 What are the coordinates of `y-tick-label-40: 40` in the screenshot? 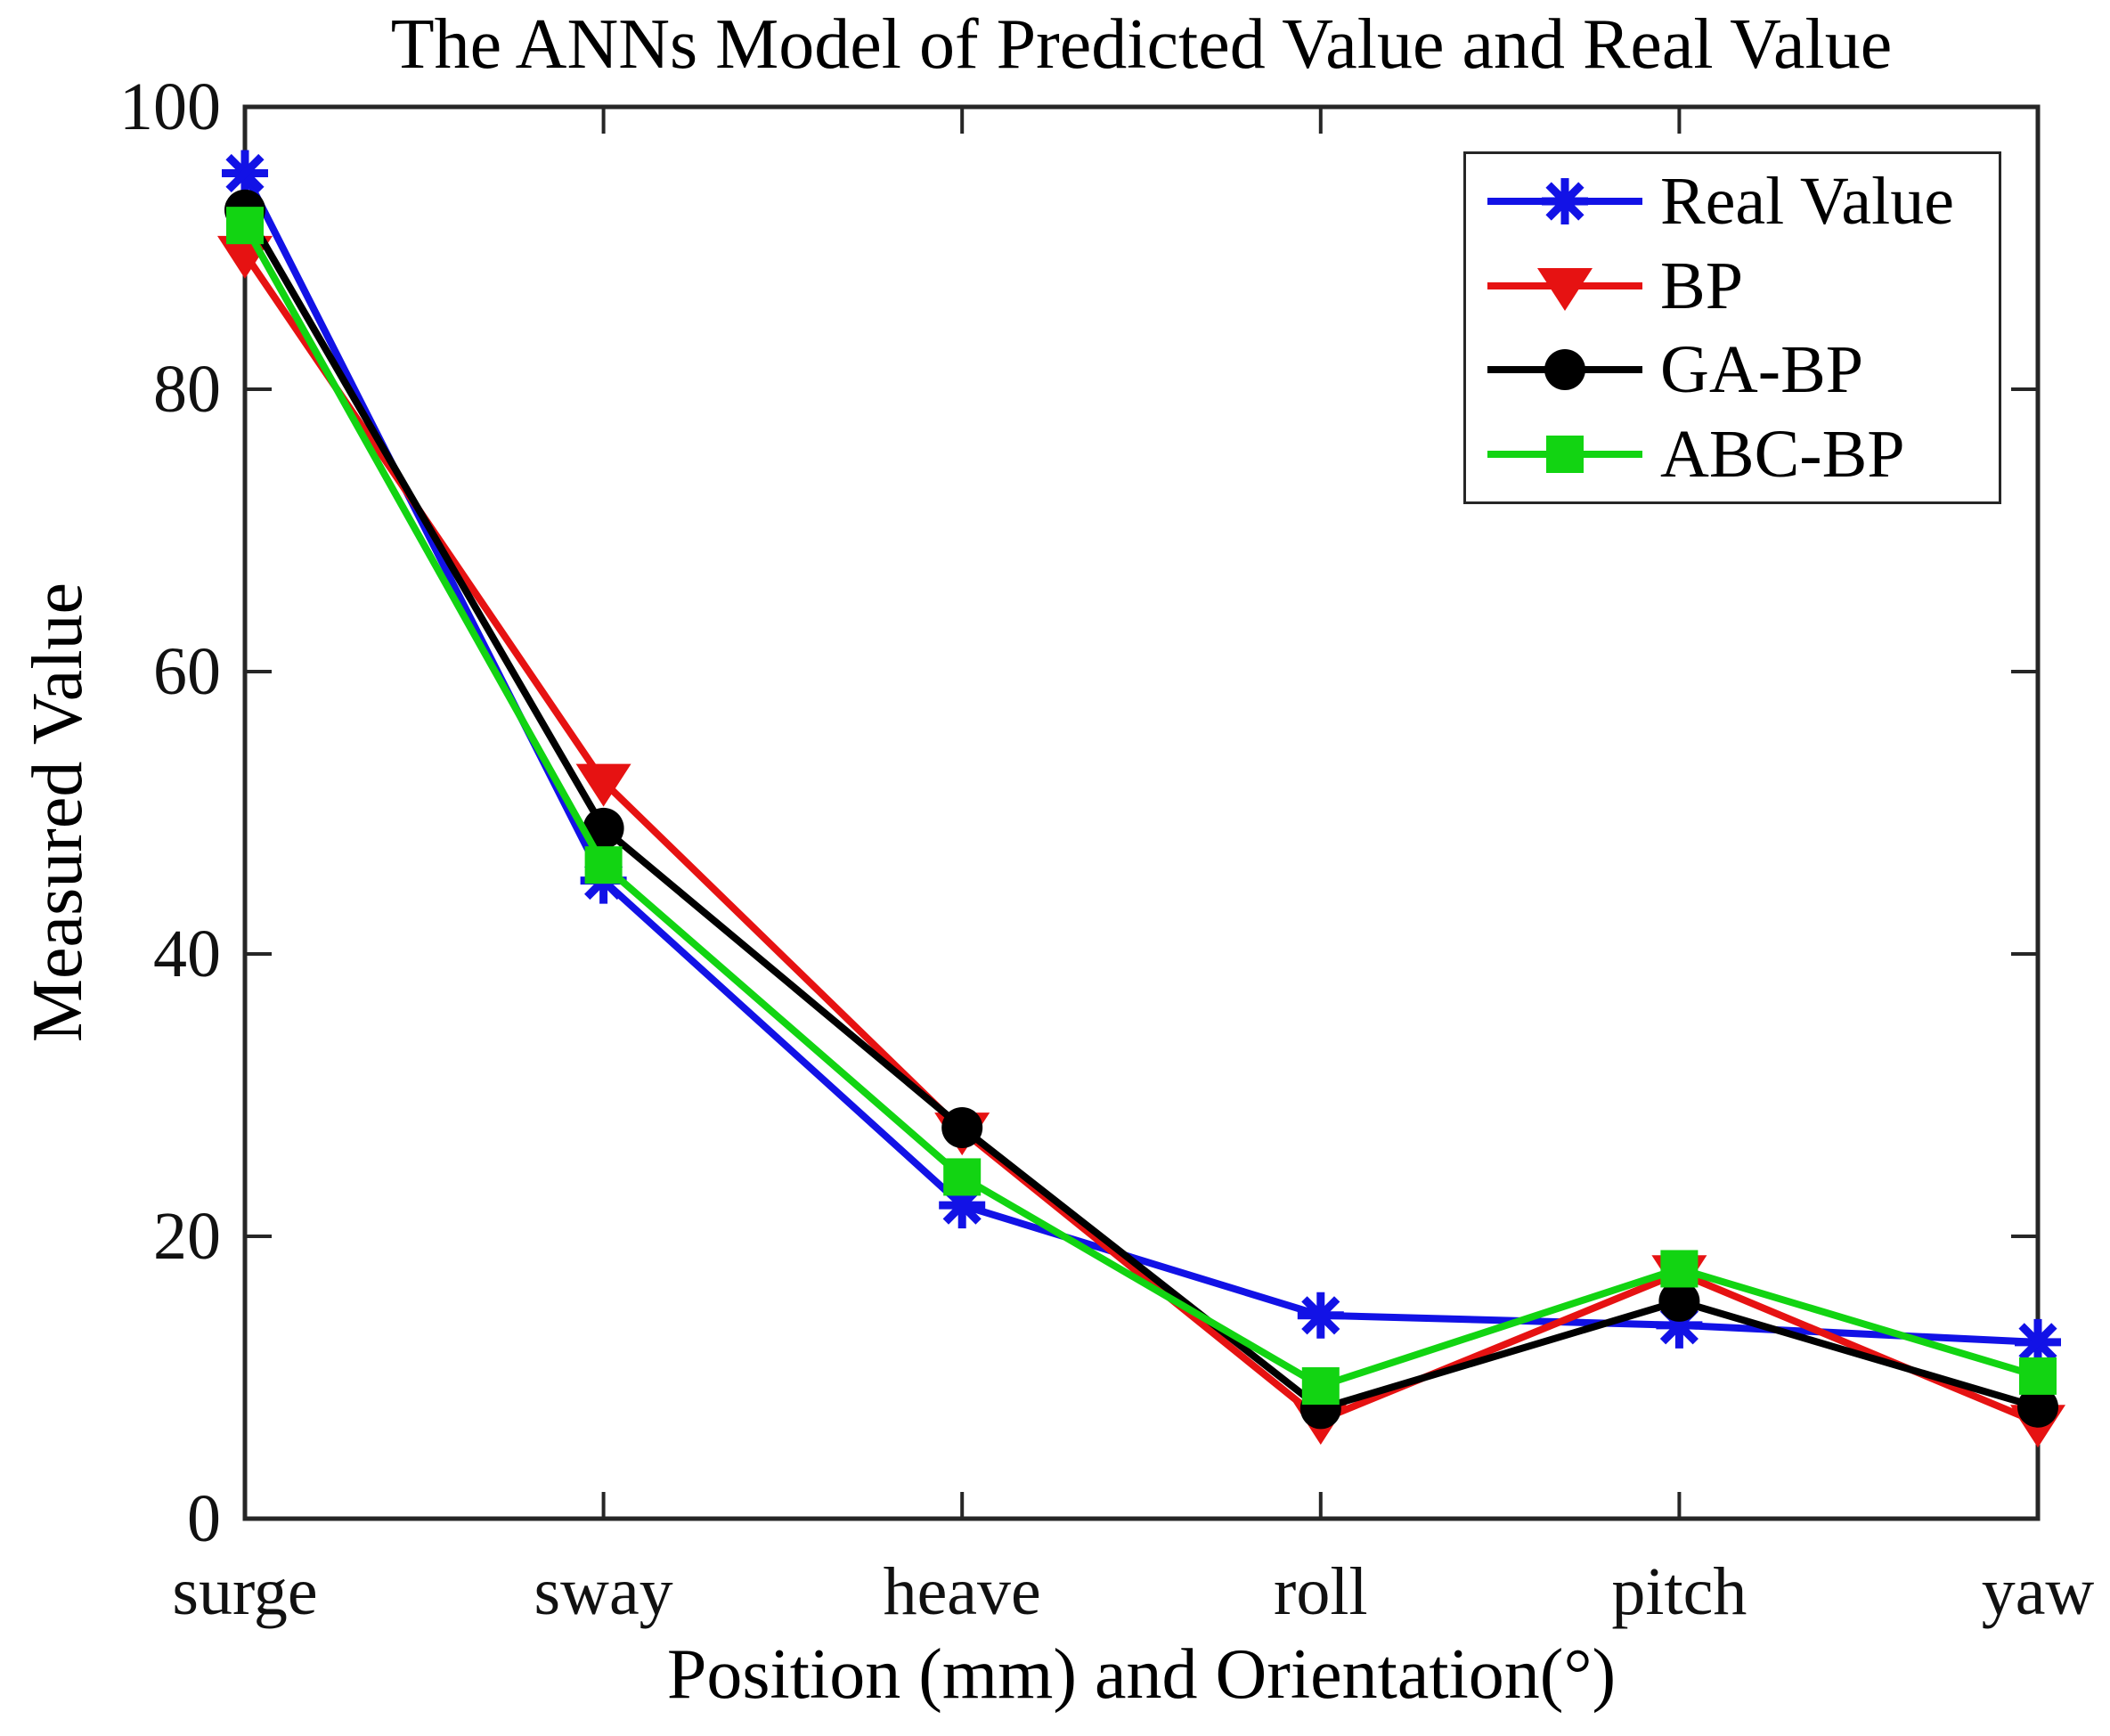 It's located at (187, 954).